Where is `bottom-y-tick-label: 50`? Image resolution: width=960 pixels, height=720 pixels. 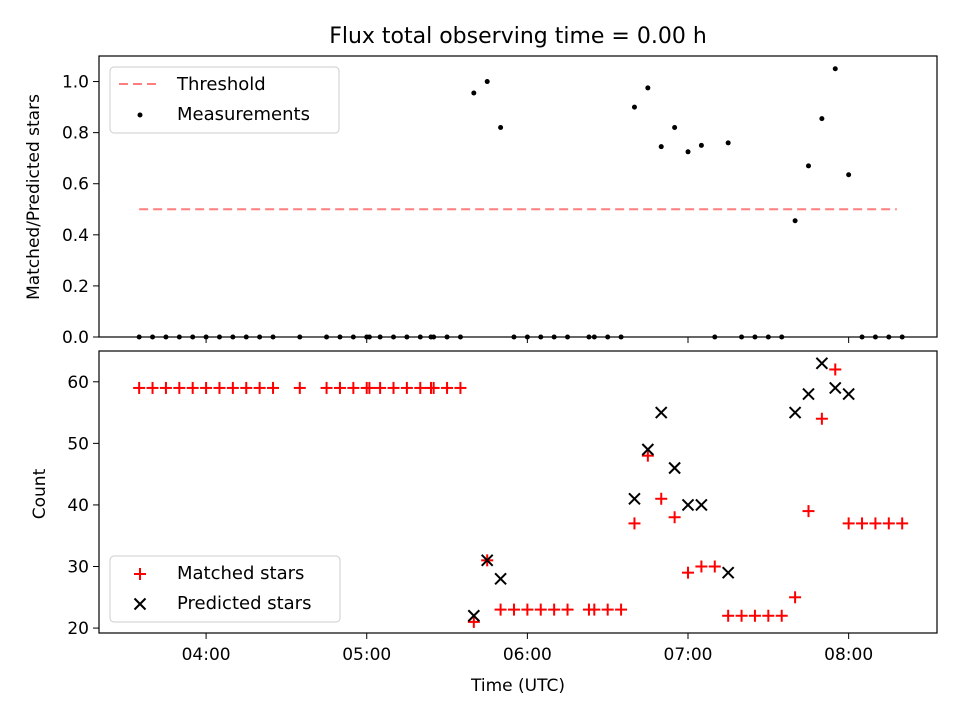
bottom-y-tick-label: 50 is located at coordinates (78, 444).